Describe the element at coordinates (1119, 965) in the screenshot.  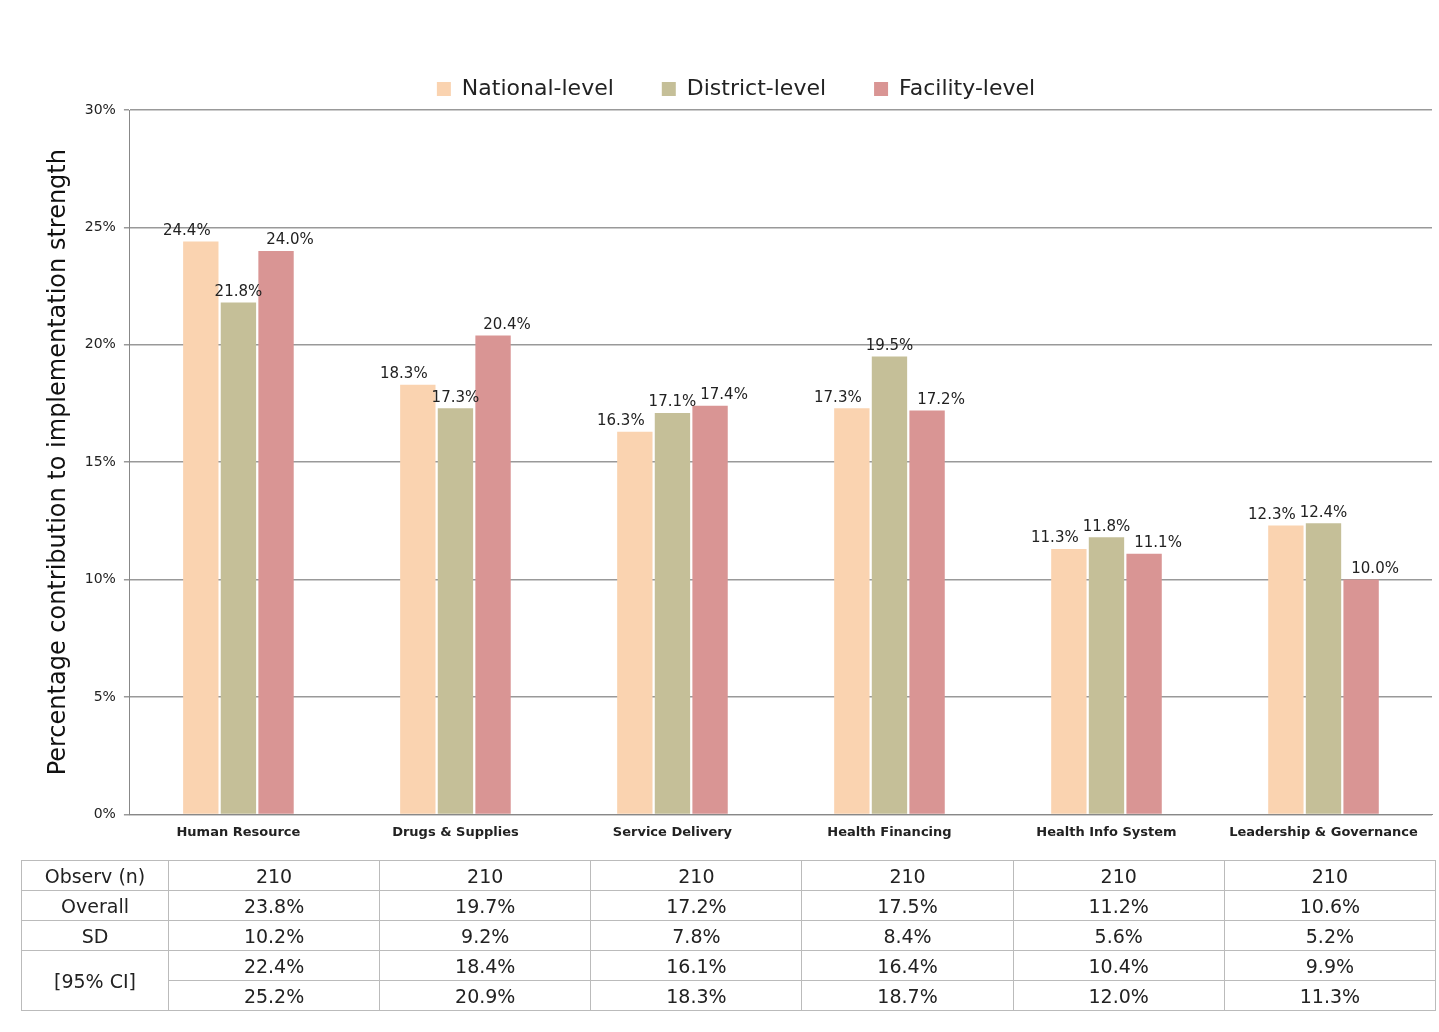
I see `text: 10.4%` at that location.